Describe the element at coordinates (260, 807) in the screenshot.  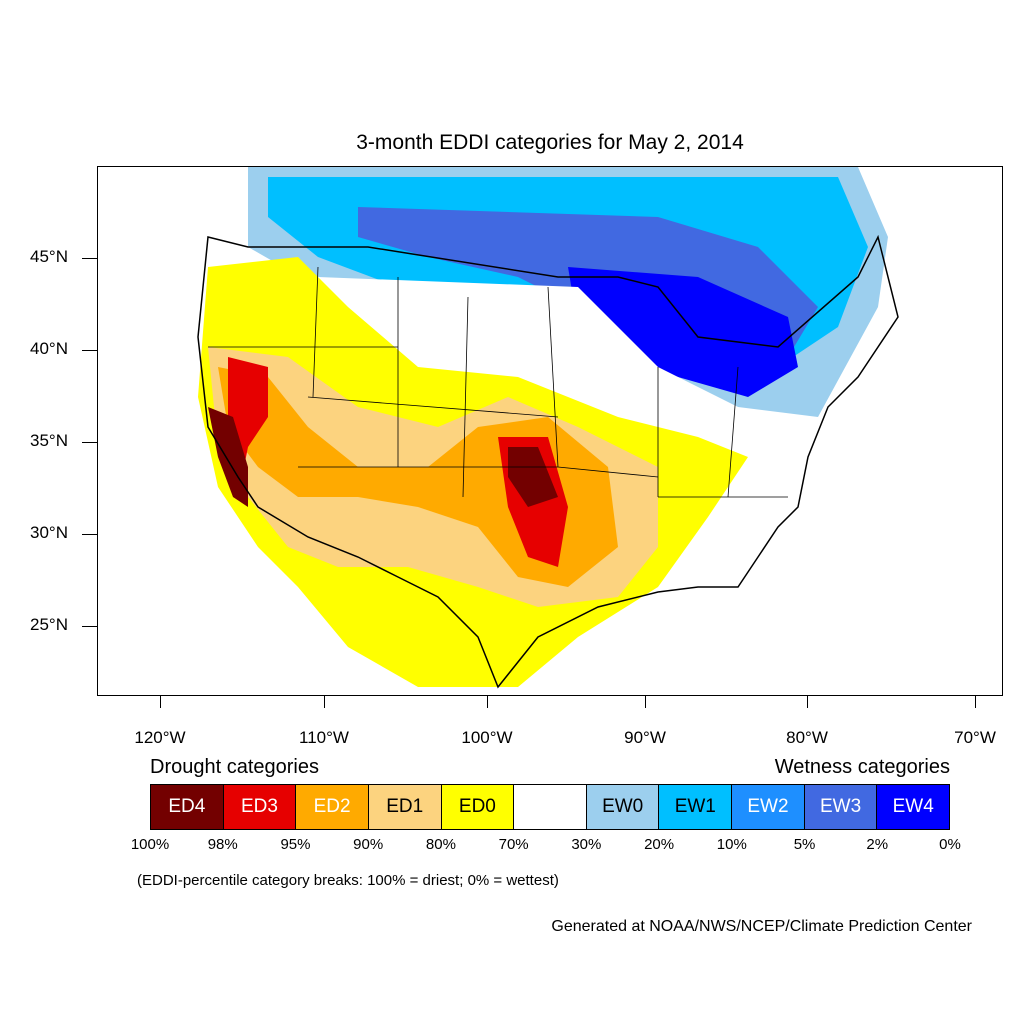
I see `legend-cell-ed3: ED3` at that location.